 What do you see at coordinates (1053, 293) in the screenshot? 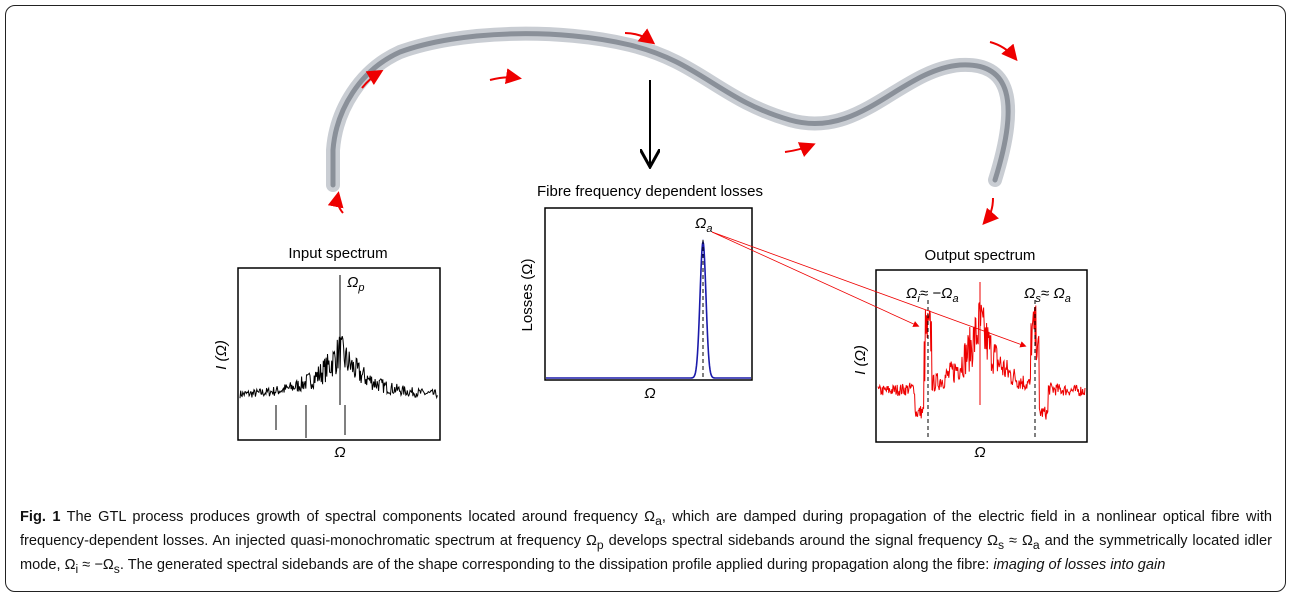
I see `symbol: ≈ Ω` at bounding box center [1053, 293].